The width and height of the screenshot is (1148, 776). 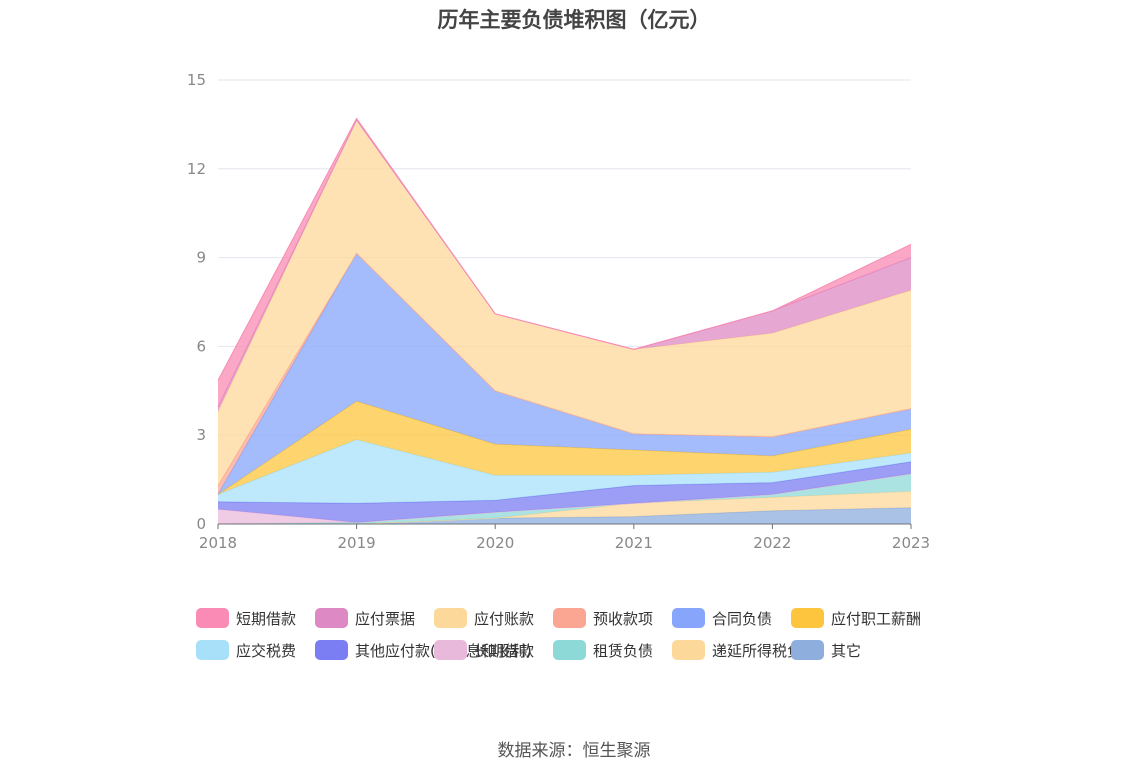 What do you see at coordinates (574, 20) in the screenshot?
I see `chart-title: 历年主要负债堆积图（亿元）` at bounding box center [574, 20].